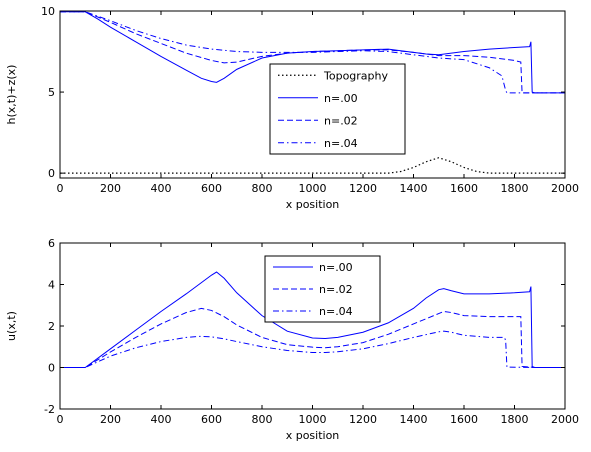  What do you see at coordinates (48, 11) in the screenshot?
I see `y-tick-label: 10` at bounding box center [48, 11].